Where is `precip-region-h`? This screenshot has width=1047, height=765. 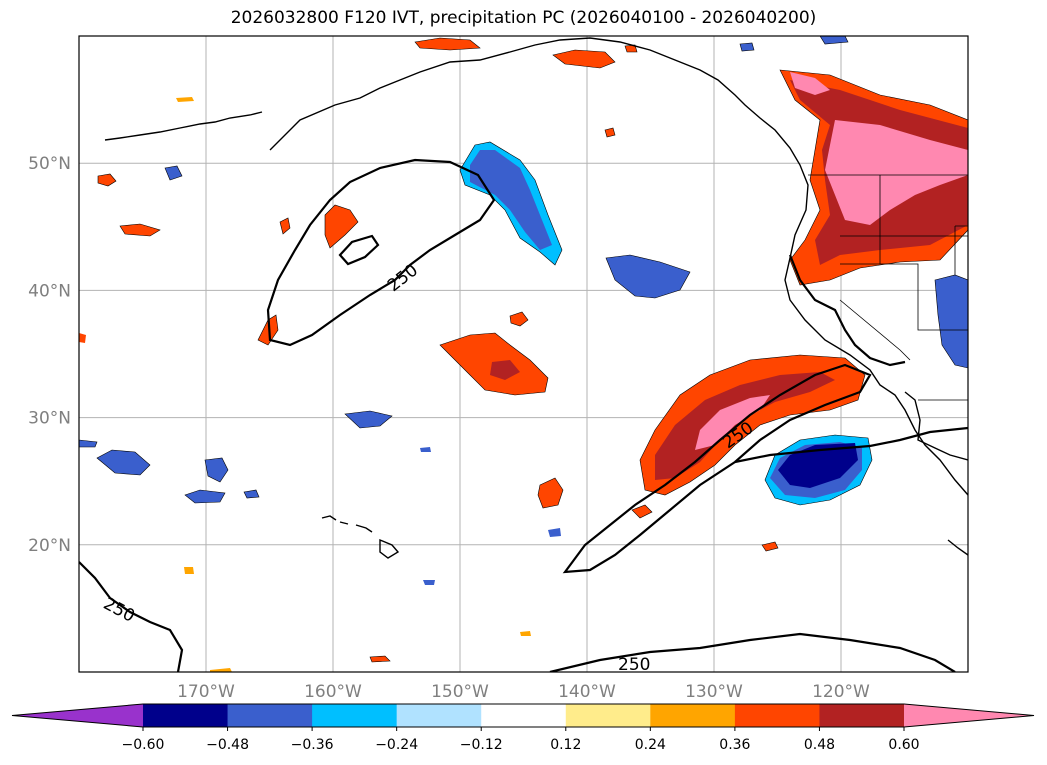 precip-region-h is located at coordinates (107, 180).